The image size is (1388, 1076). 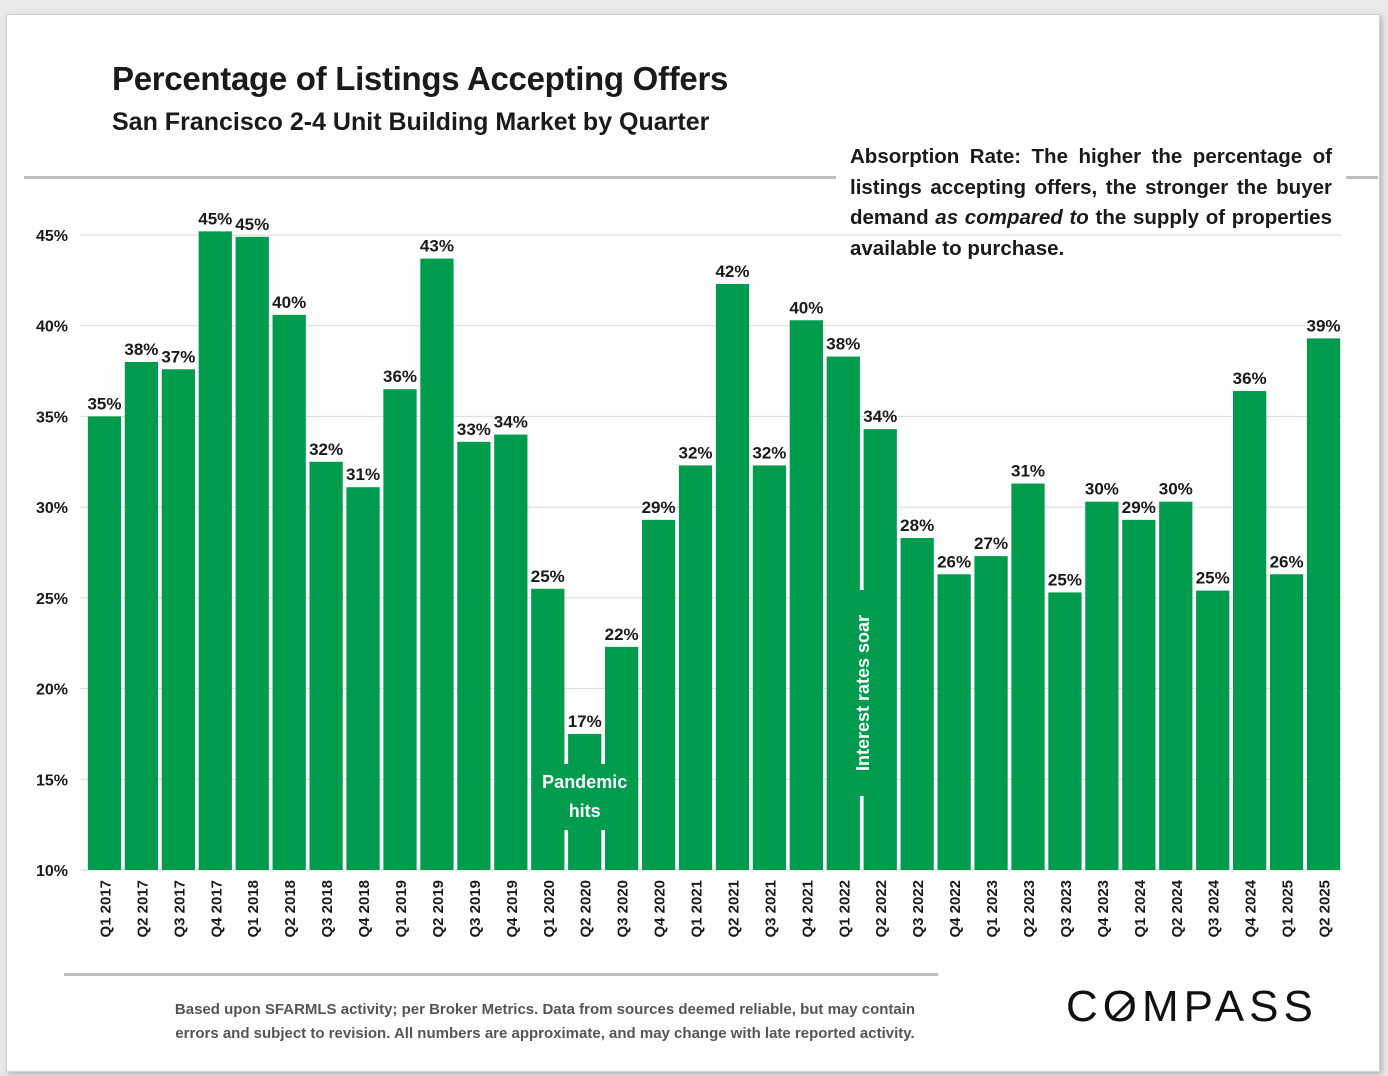 I want to click on data-label: 42%, so click(x=732, y=271).